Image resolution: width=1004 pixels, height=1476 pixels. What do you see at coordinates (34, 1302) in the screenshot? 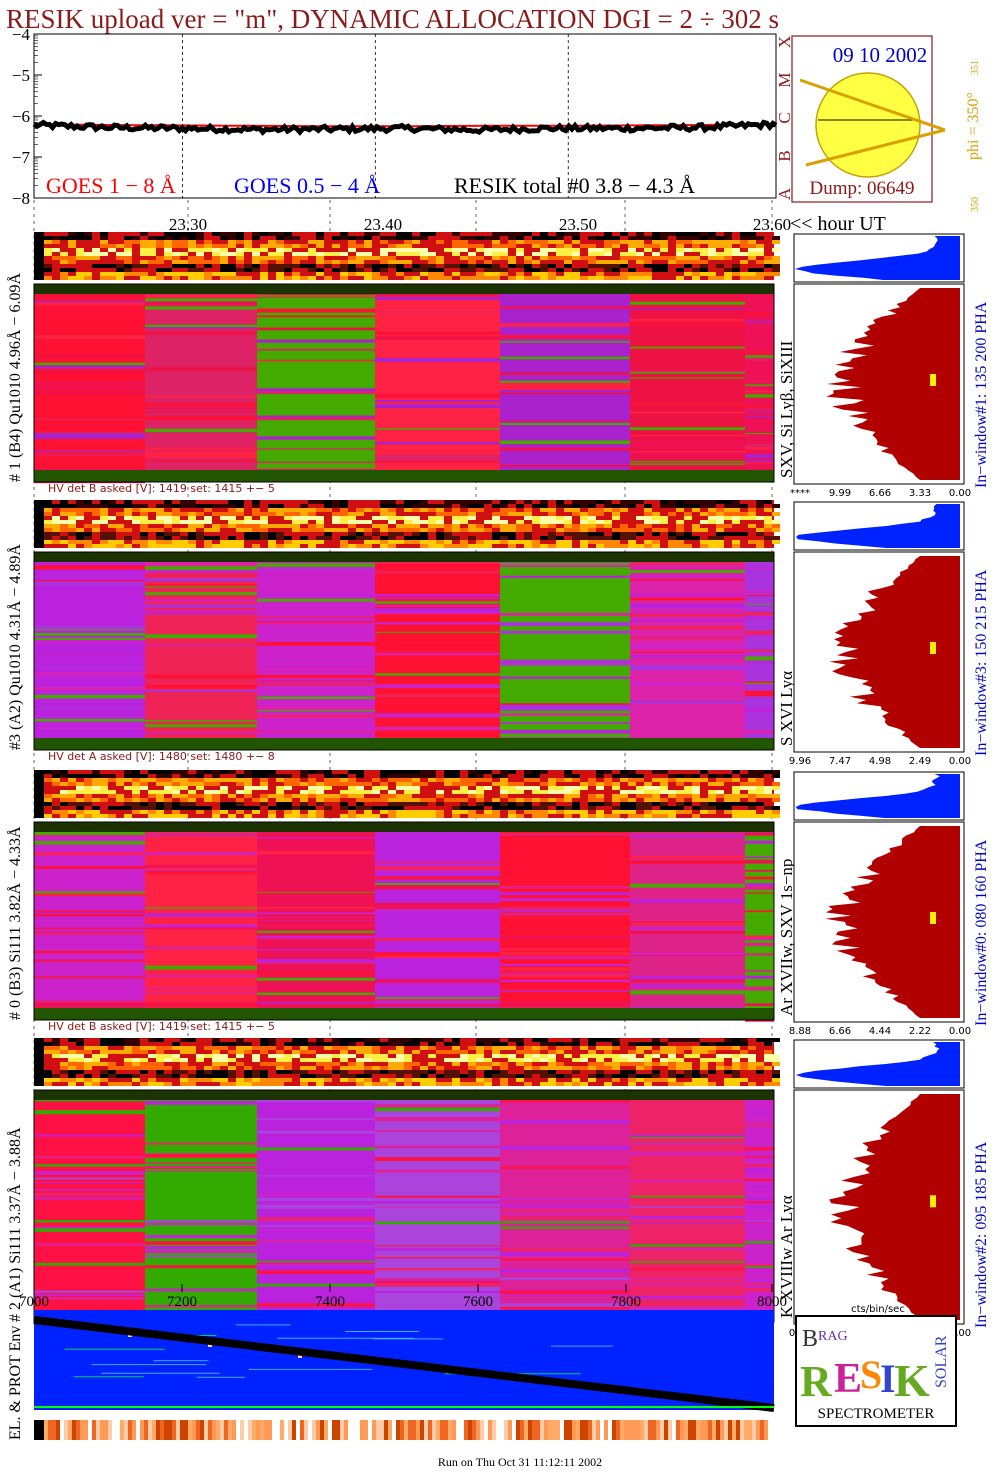
I see `time-tick-label: 7000` at bounding box center [34, 1302].